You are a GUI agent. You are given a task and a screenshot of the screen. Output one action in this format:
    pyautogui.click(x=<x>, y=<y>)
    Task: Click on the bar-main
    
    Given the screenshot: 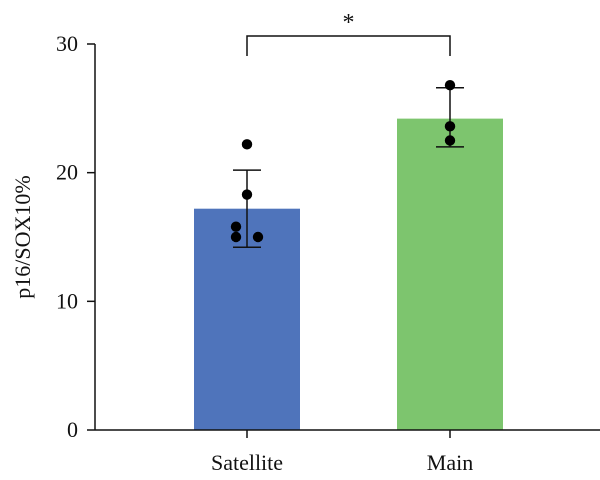 What is the action you would take?
    pyautogui.click(x=450, y=274)
    